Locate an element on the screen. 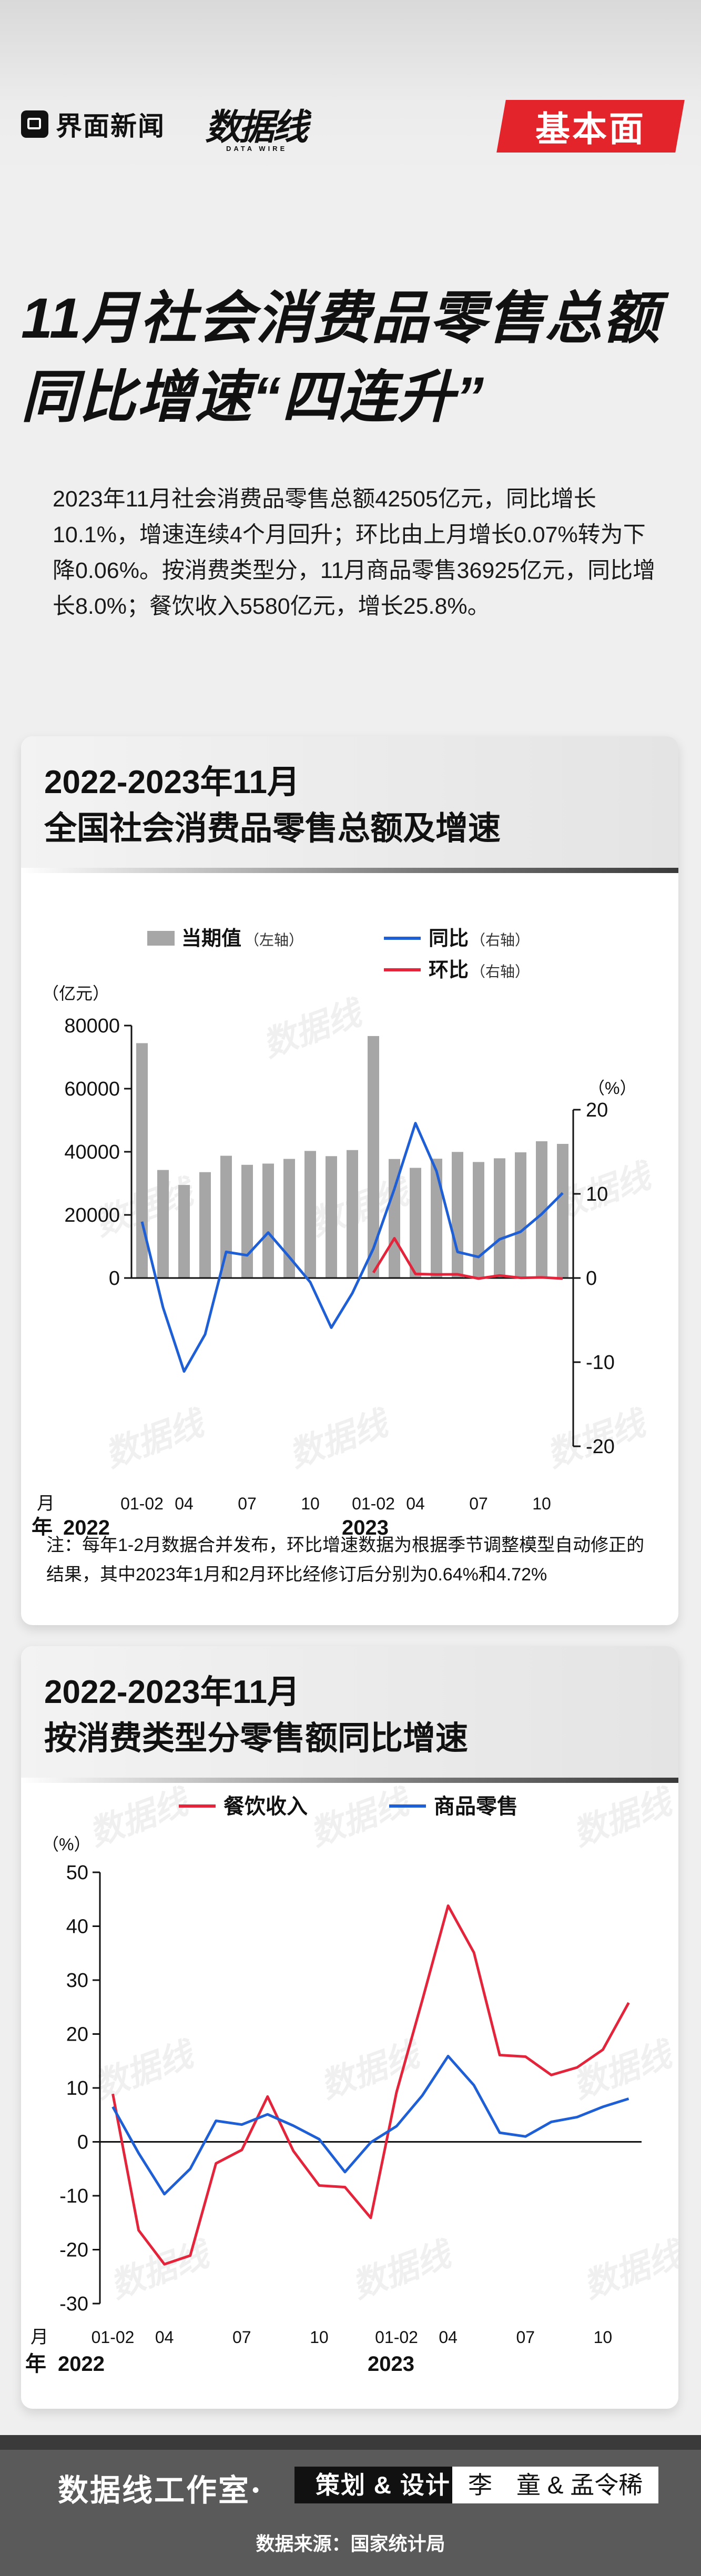  legend-bar-label: 当期值 is located at coordinates (211, 939).